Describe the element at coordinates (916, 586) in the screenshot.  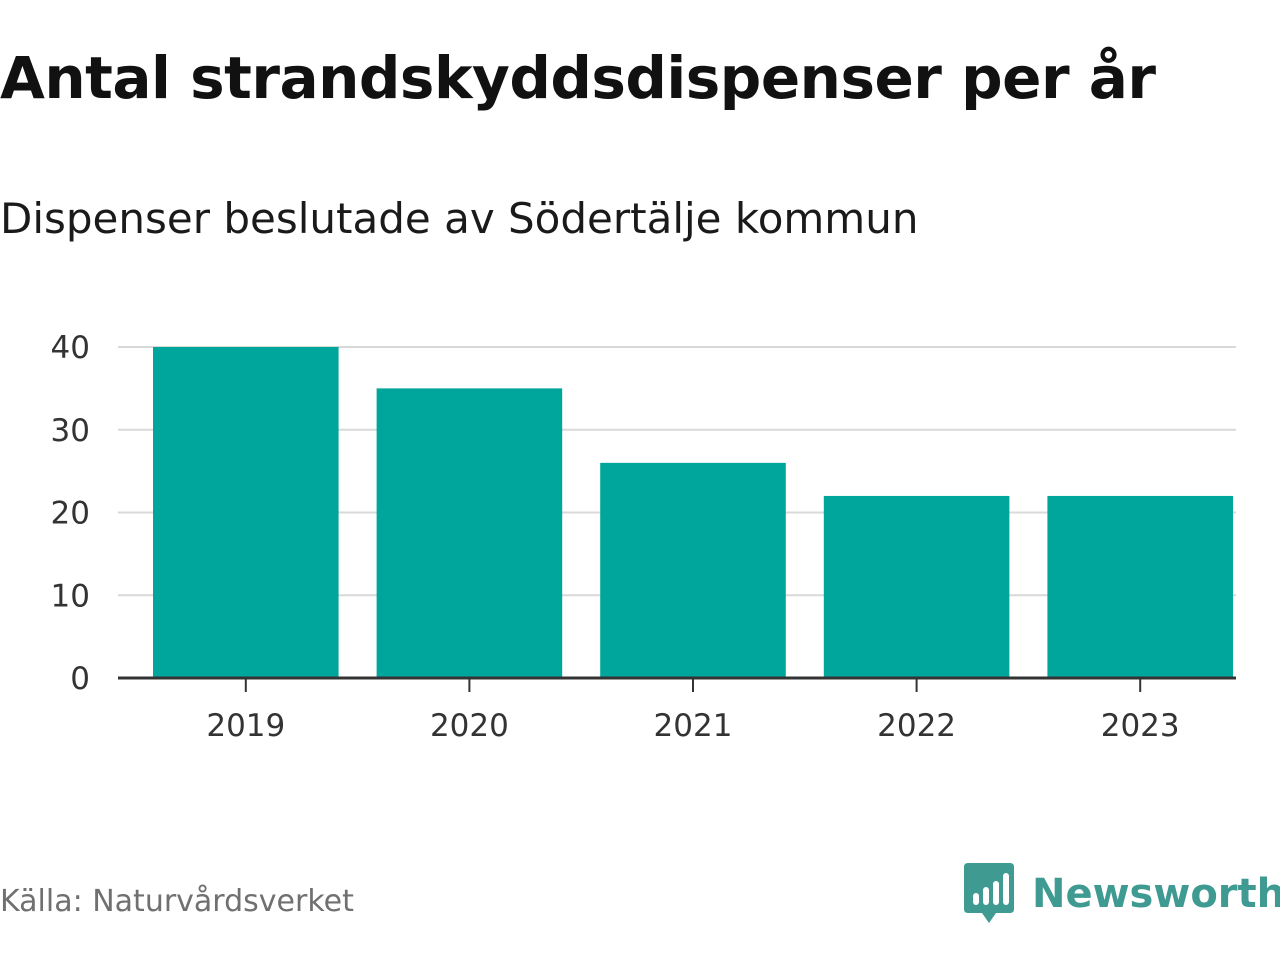
I see `bar-2022` at that location.